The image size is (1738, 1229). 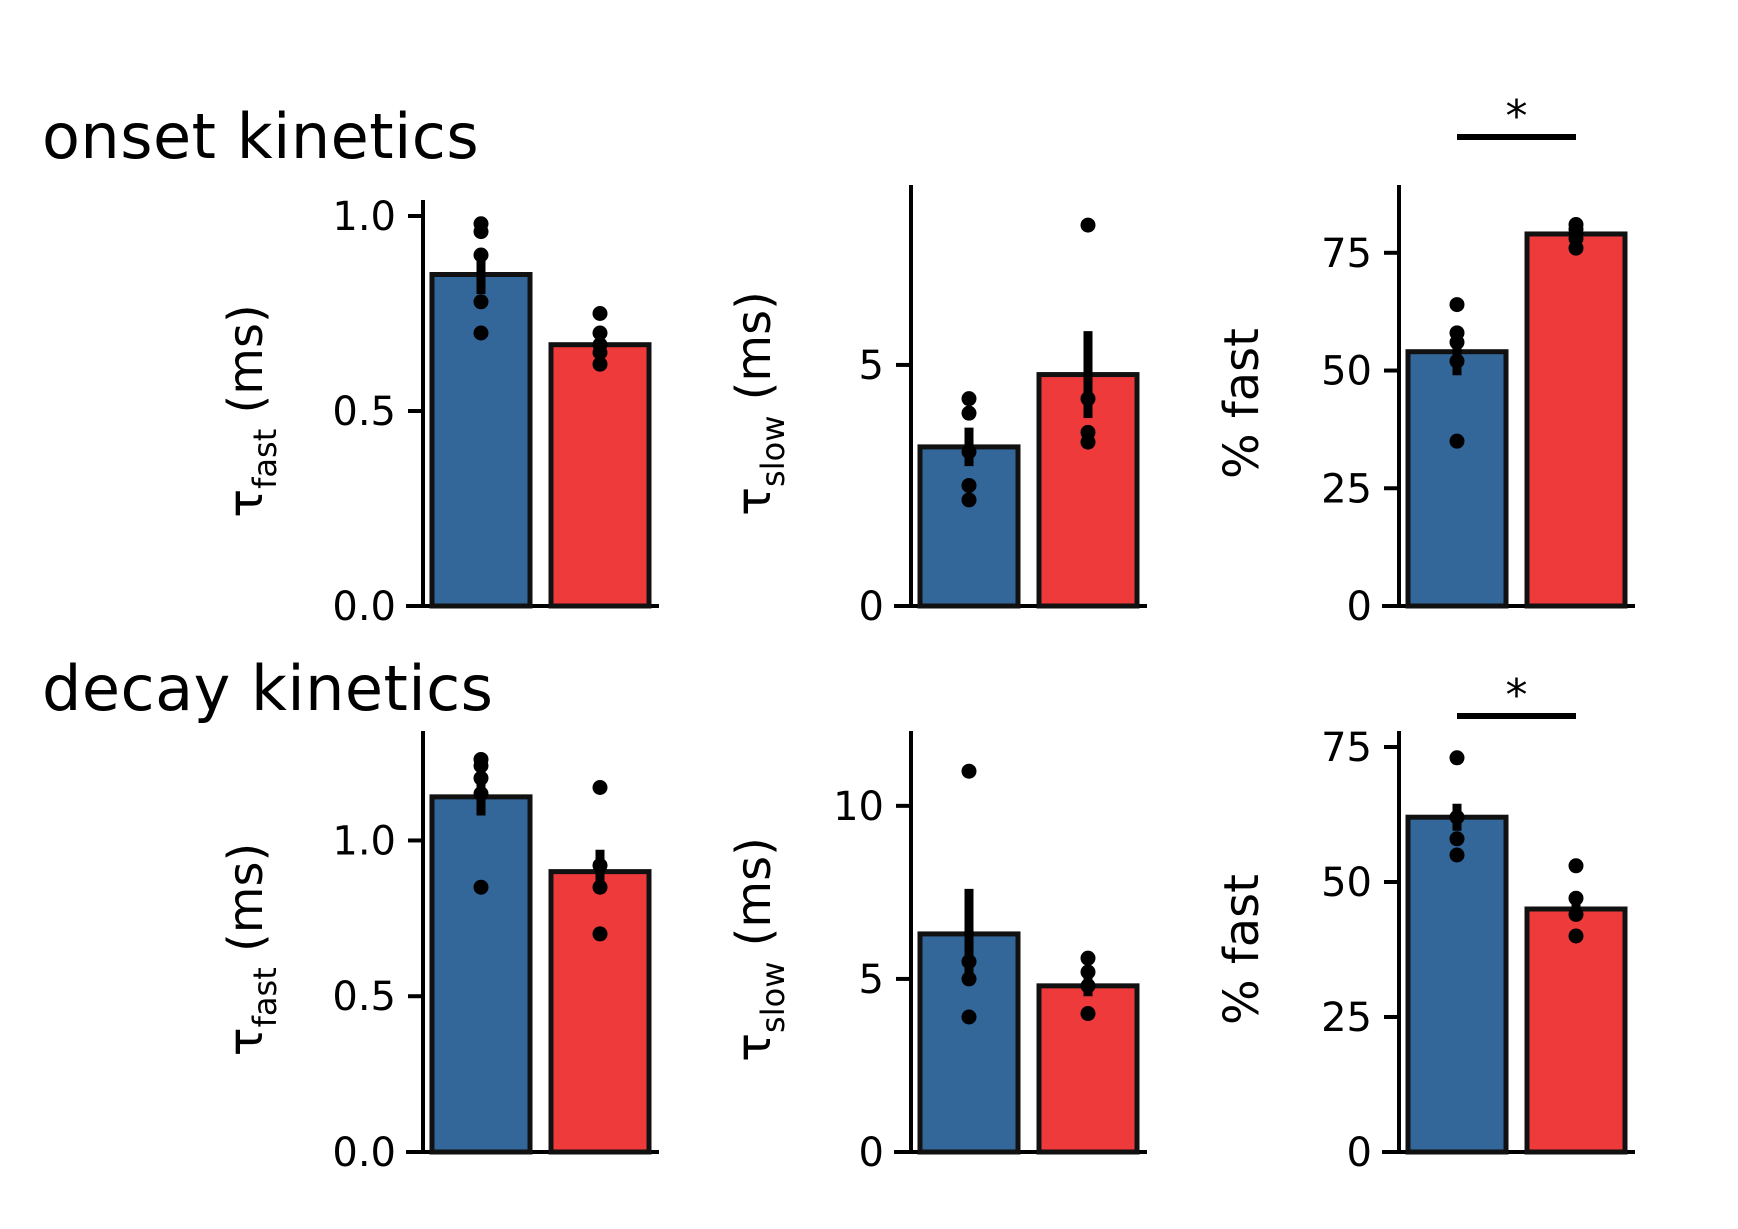 I want to click on chart-panel-3: 0 25 50 75 % fast *, so click(x=1424, y=360).